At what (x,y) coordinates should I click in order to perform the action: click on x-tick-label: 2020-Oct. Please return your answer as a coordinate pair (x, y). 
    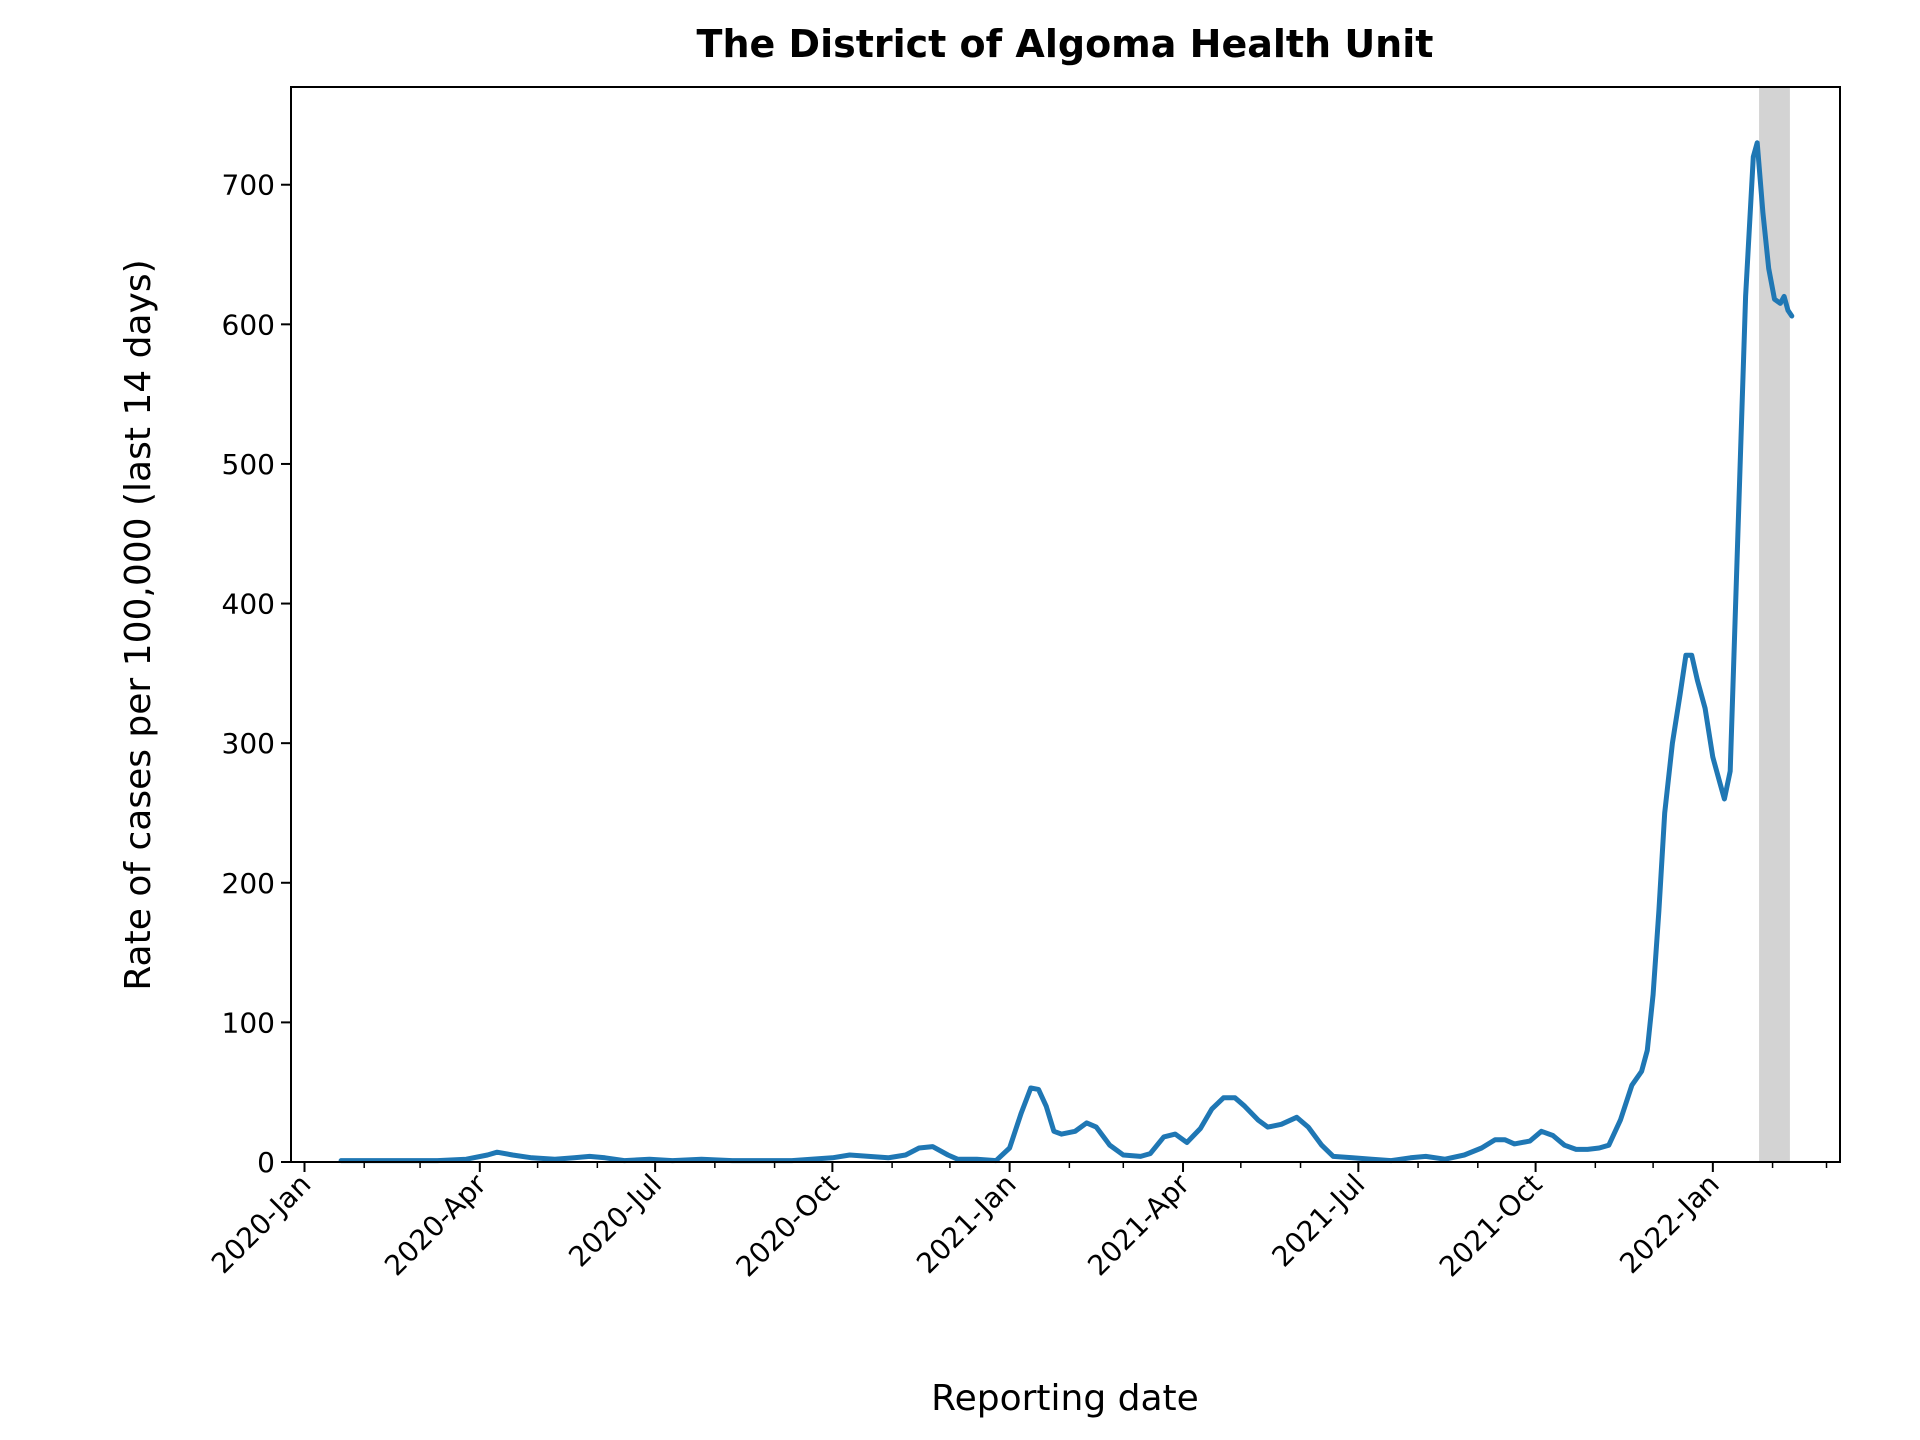
    Looking at the image, I should click on (788, 1226).